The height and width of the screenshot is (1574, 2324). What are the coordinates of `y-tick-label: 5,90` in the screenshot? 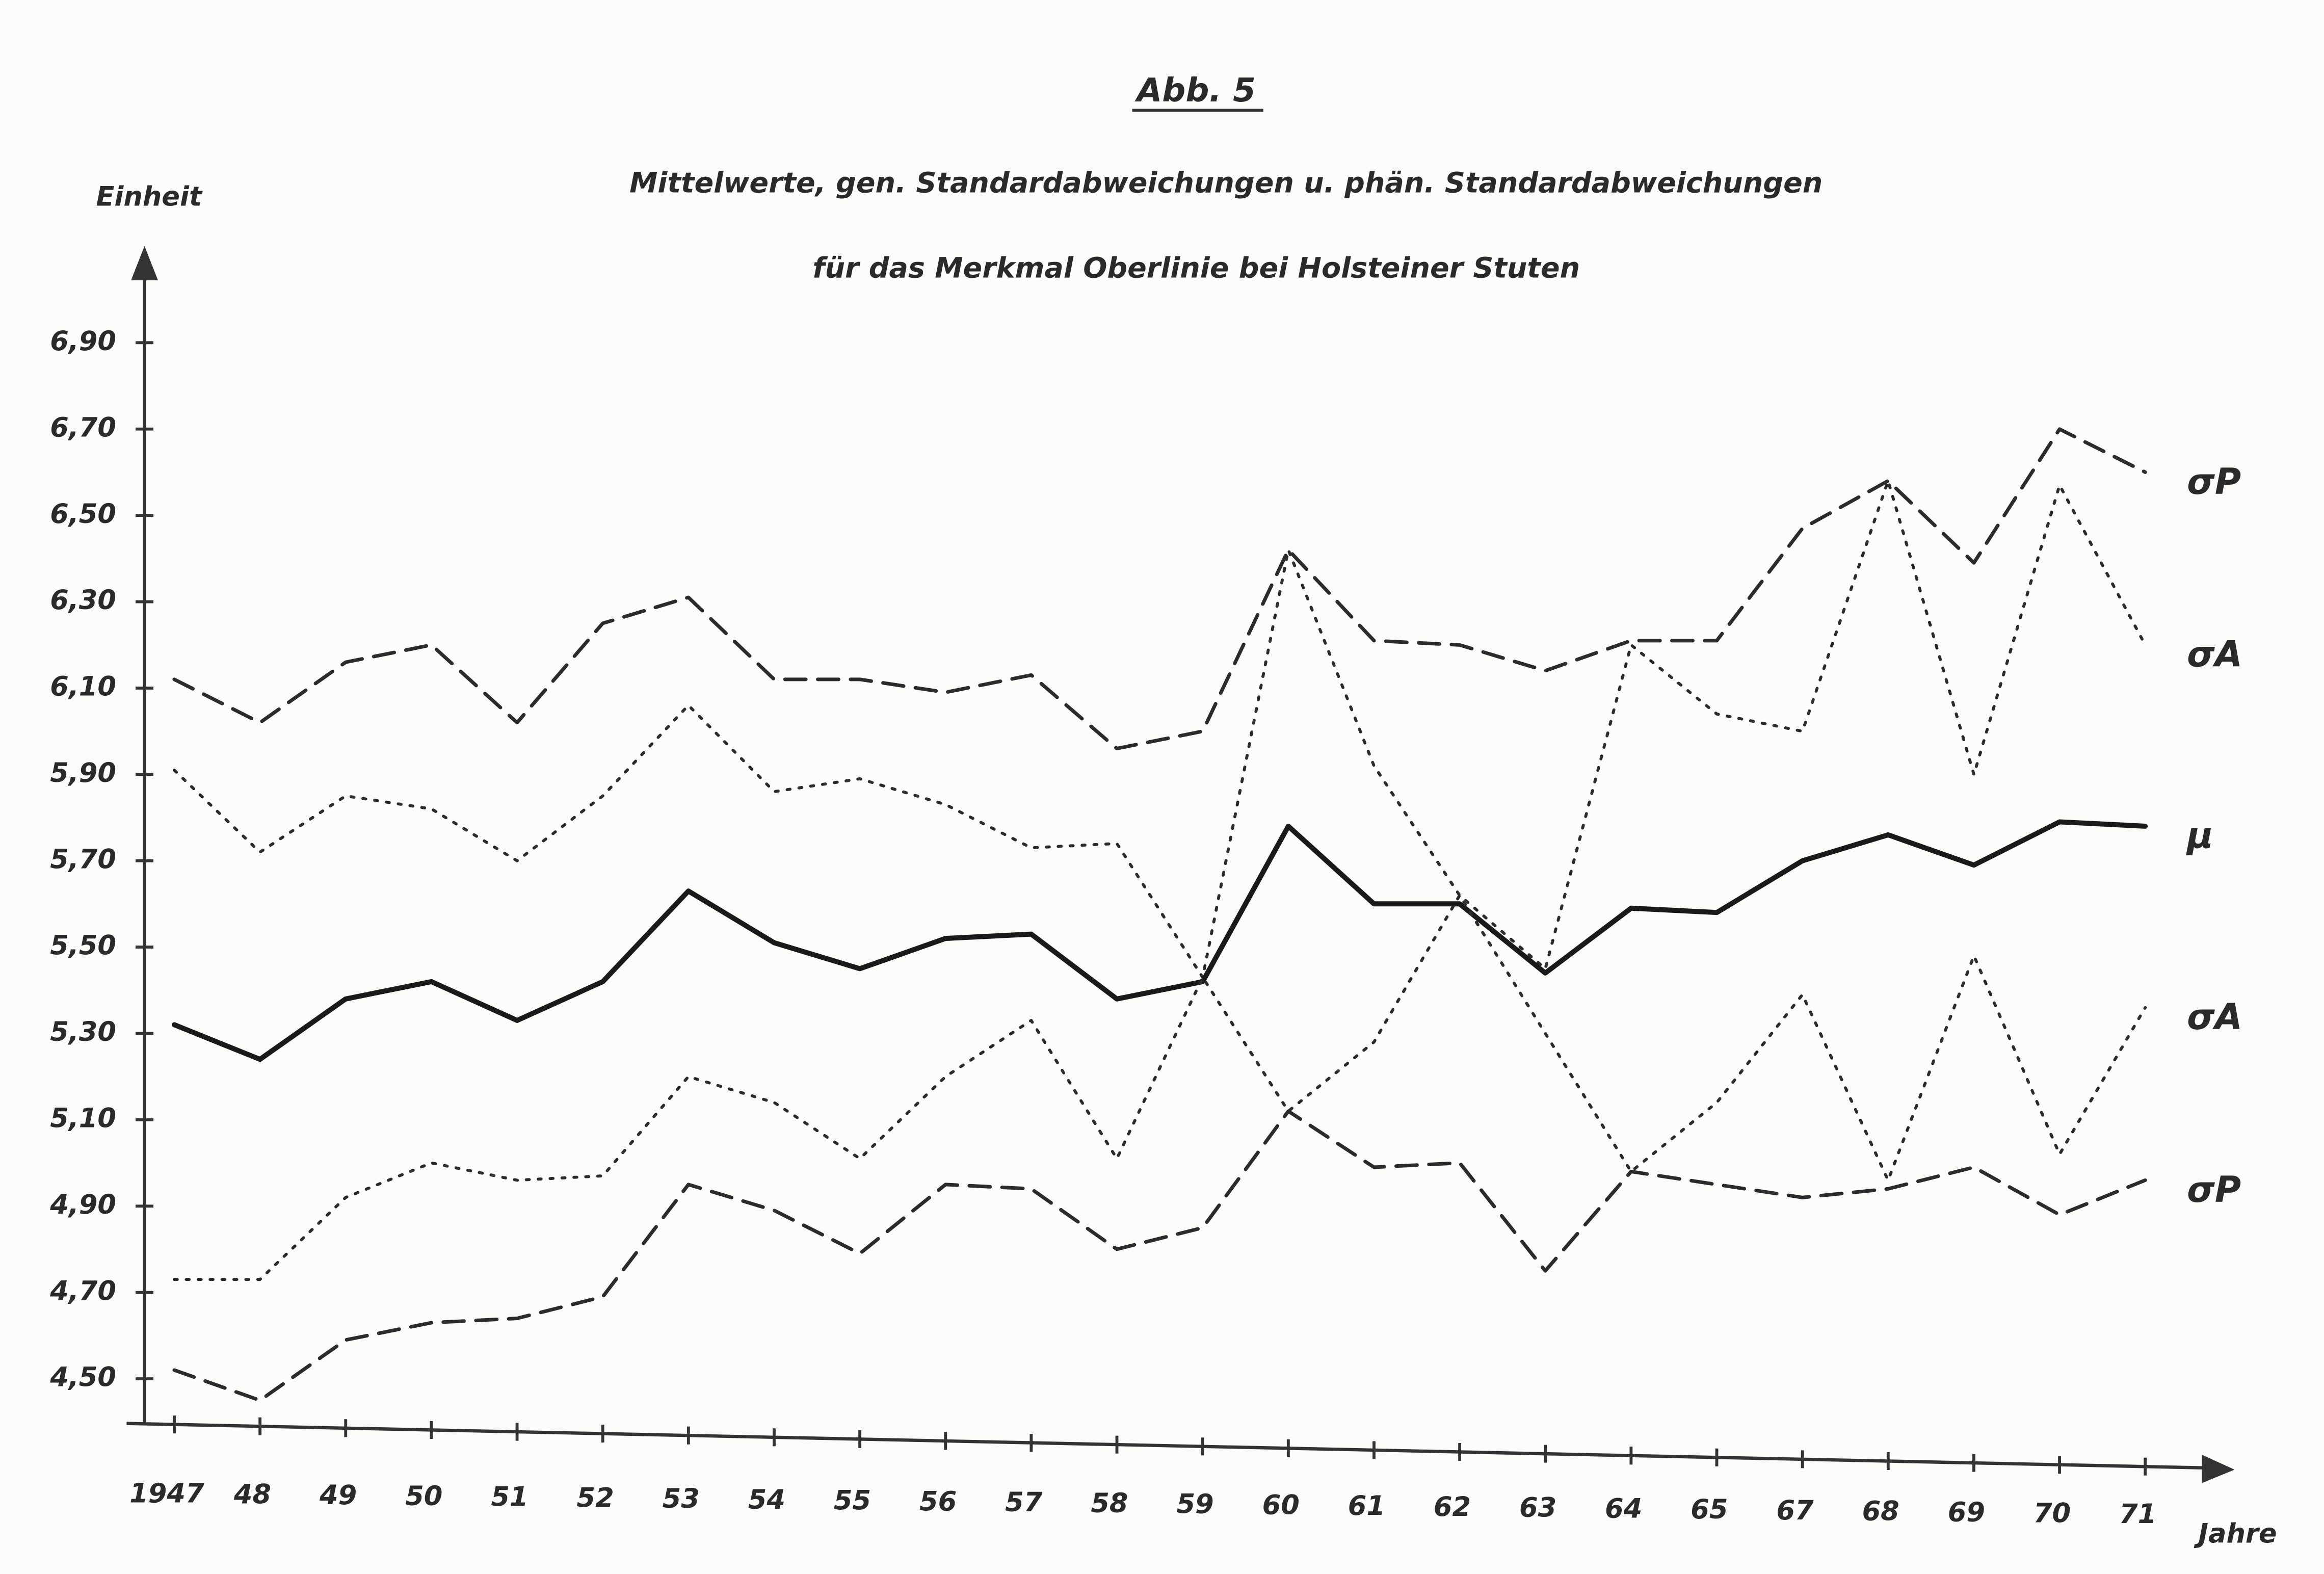 It's located at (83, 773).